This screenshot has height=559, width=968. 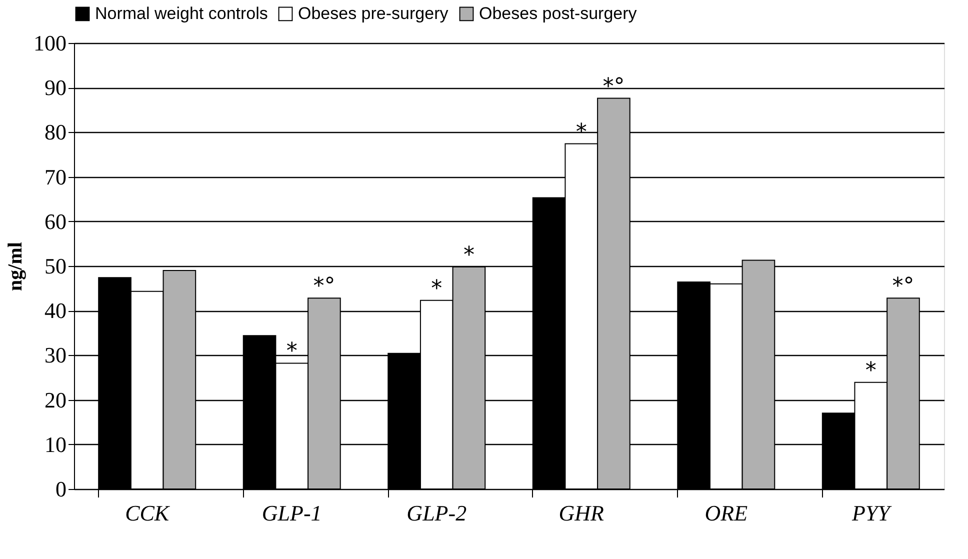 What do you see at coordinates (292, 513) in the screenshot?
I see `x-tick-label: GLP-1` at bounding box center [292, 513].